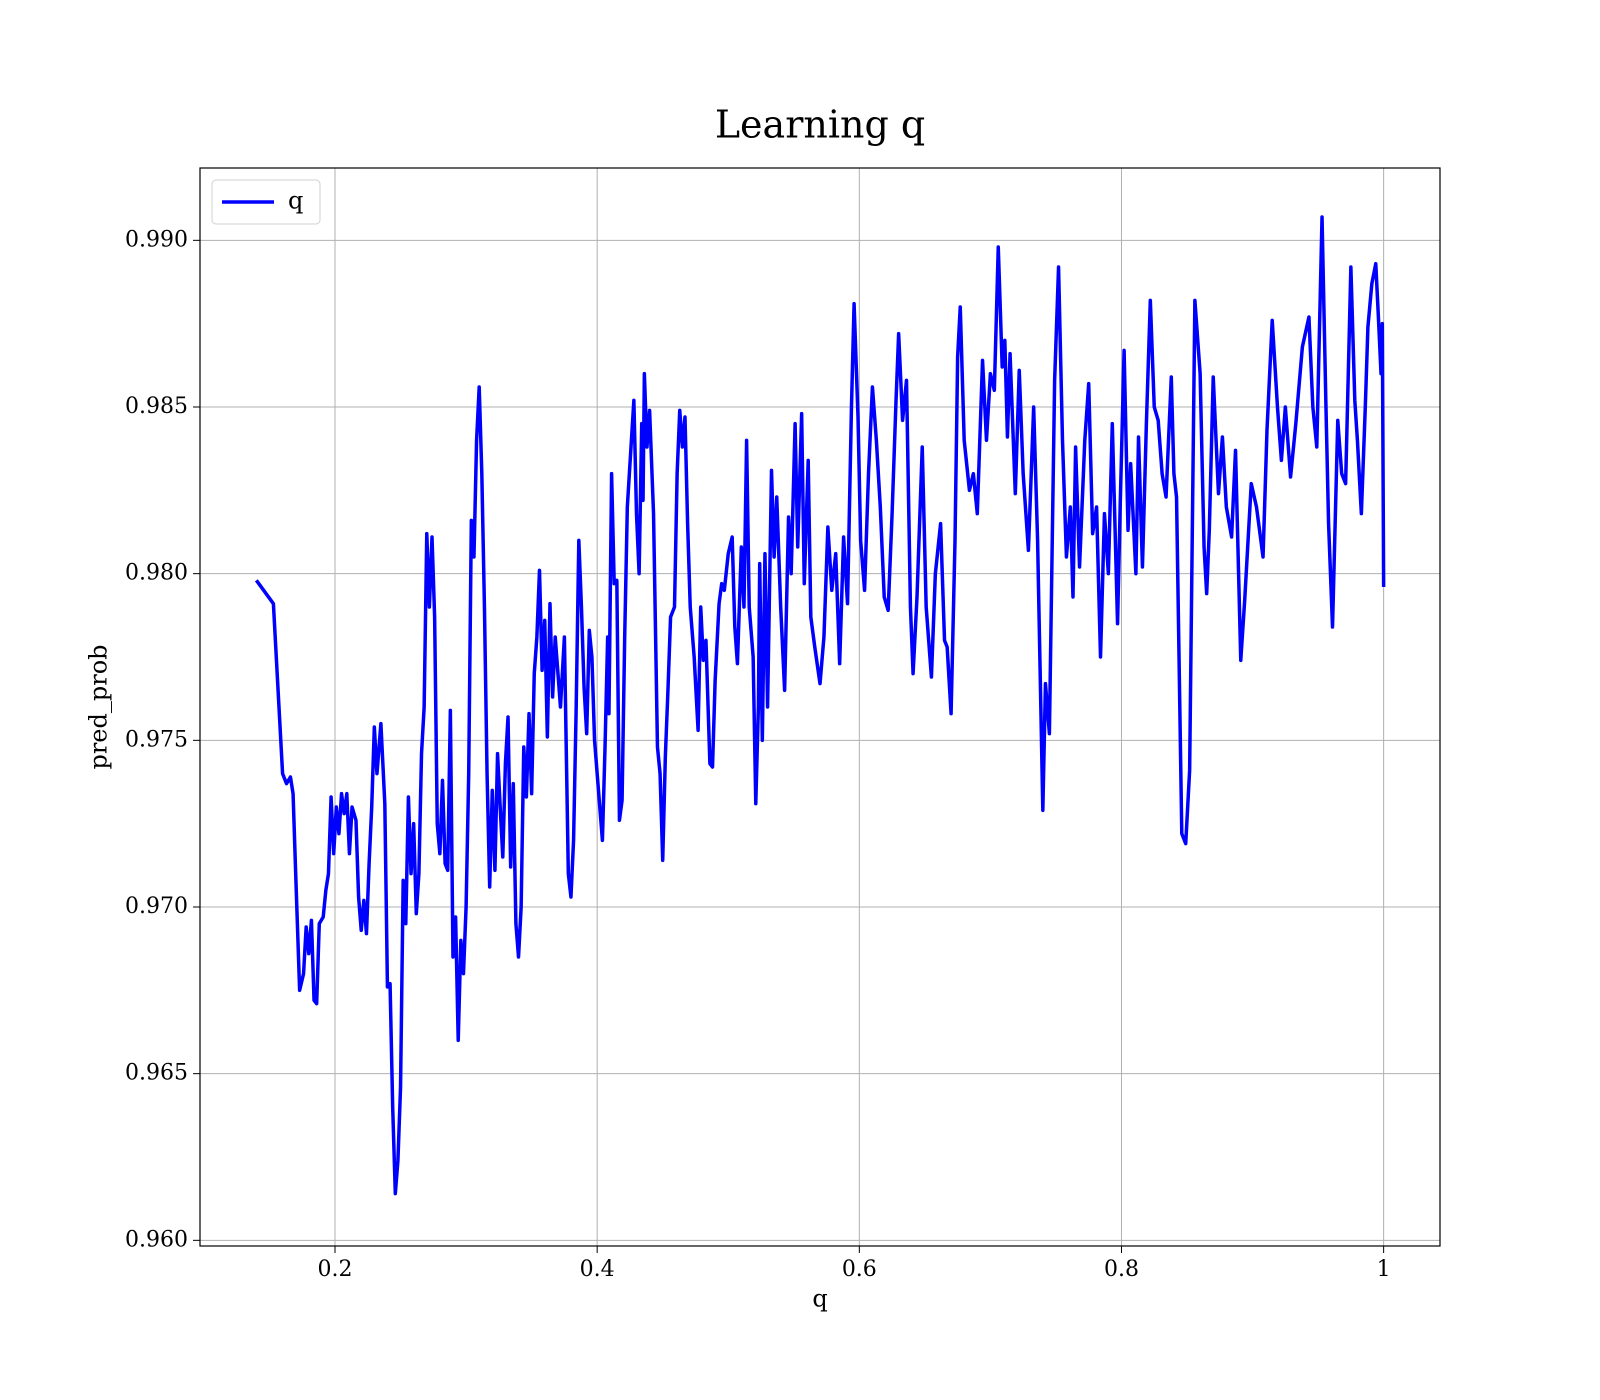  I want to click on y-axis-label: pred_prob, so click(99, 706).